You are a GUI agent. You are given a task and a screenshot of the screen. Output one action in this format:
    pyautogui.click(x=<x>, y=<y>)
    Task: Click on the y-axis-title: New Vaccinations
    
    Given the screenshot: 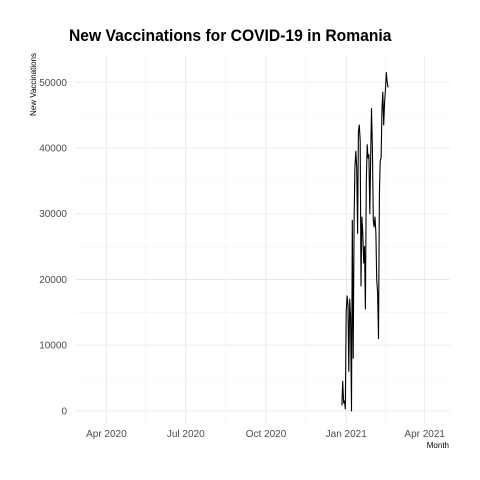 What is the action you would take?
    pyautogui.click(x=33, y=84)
    